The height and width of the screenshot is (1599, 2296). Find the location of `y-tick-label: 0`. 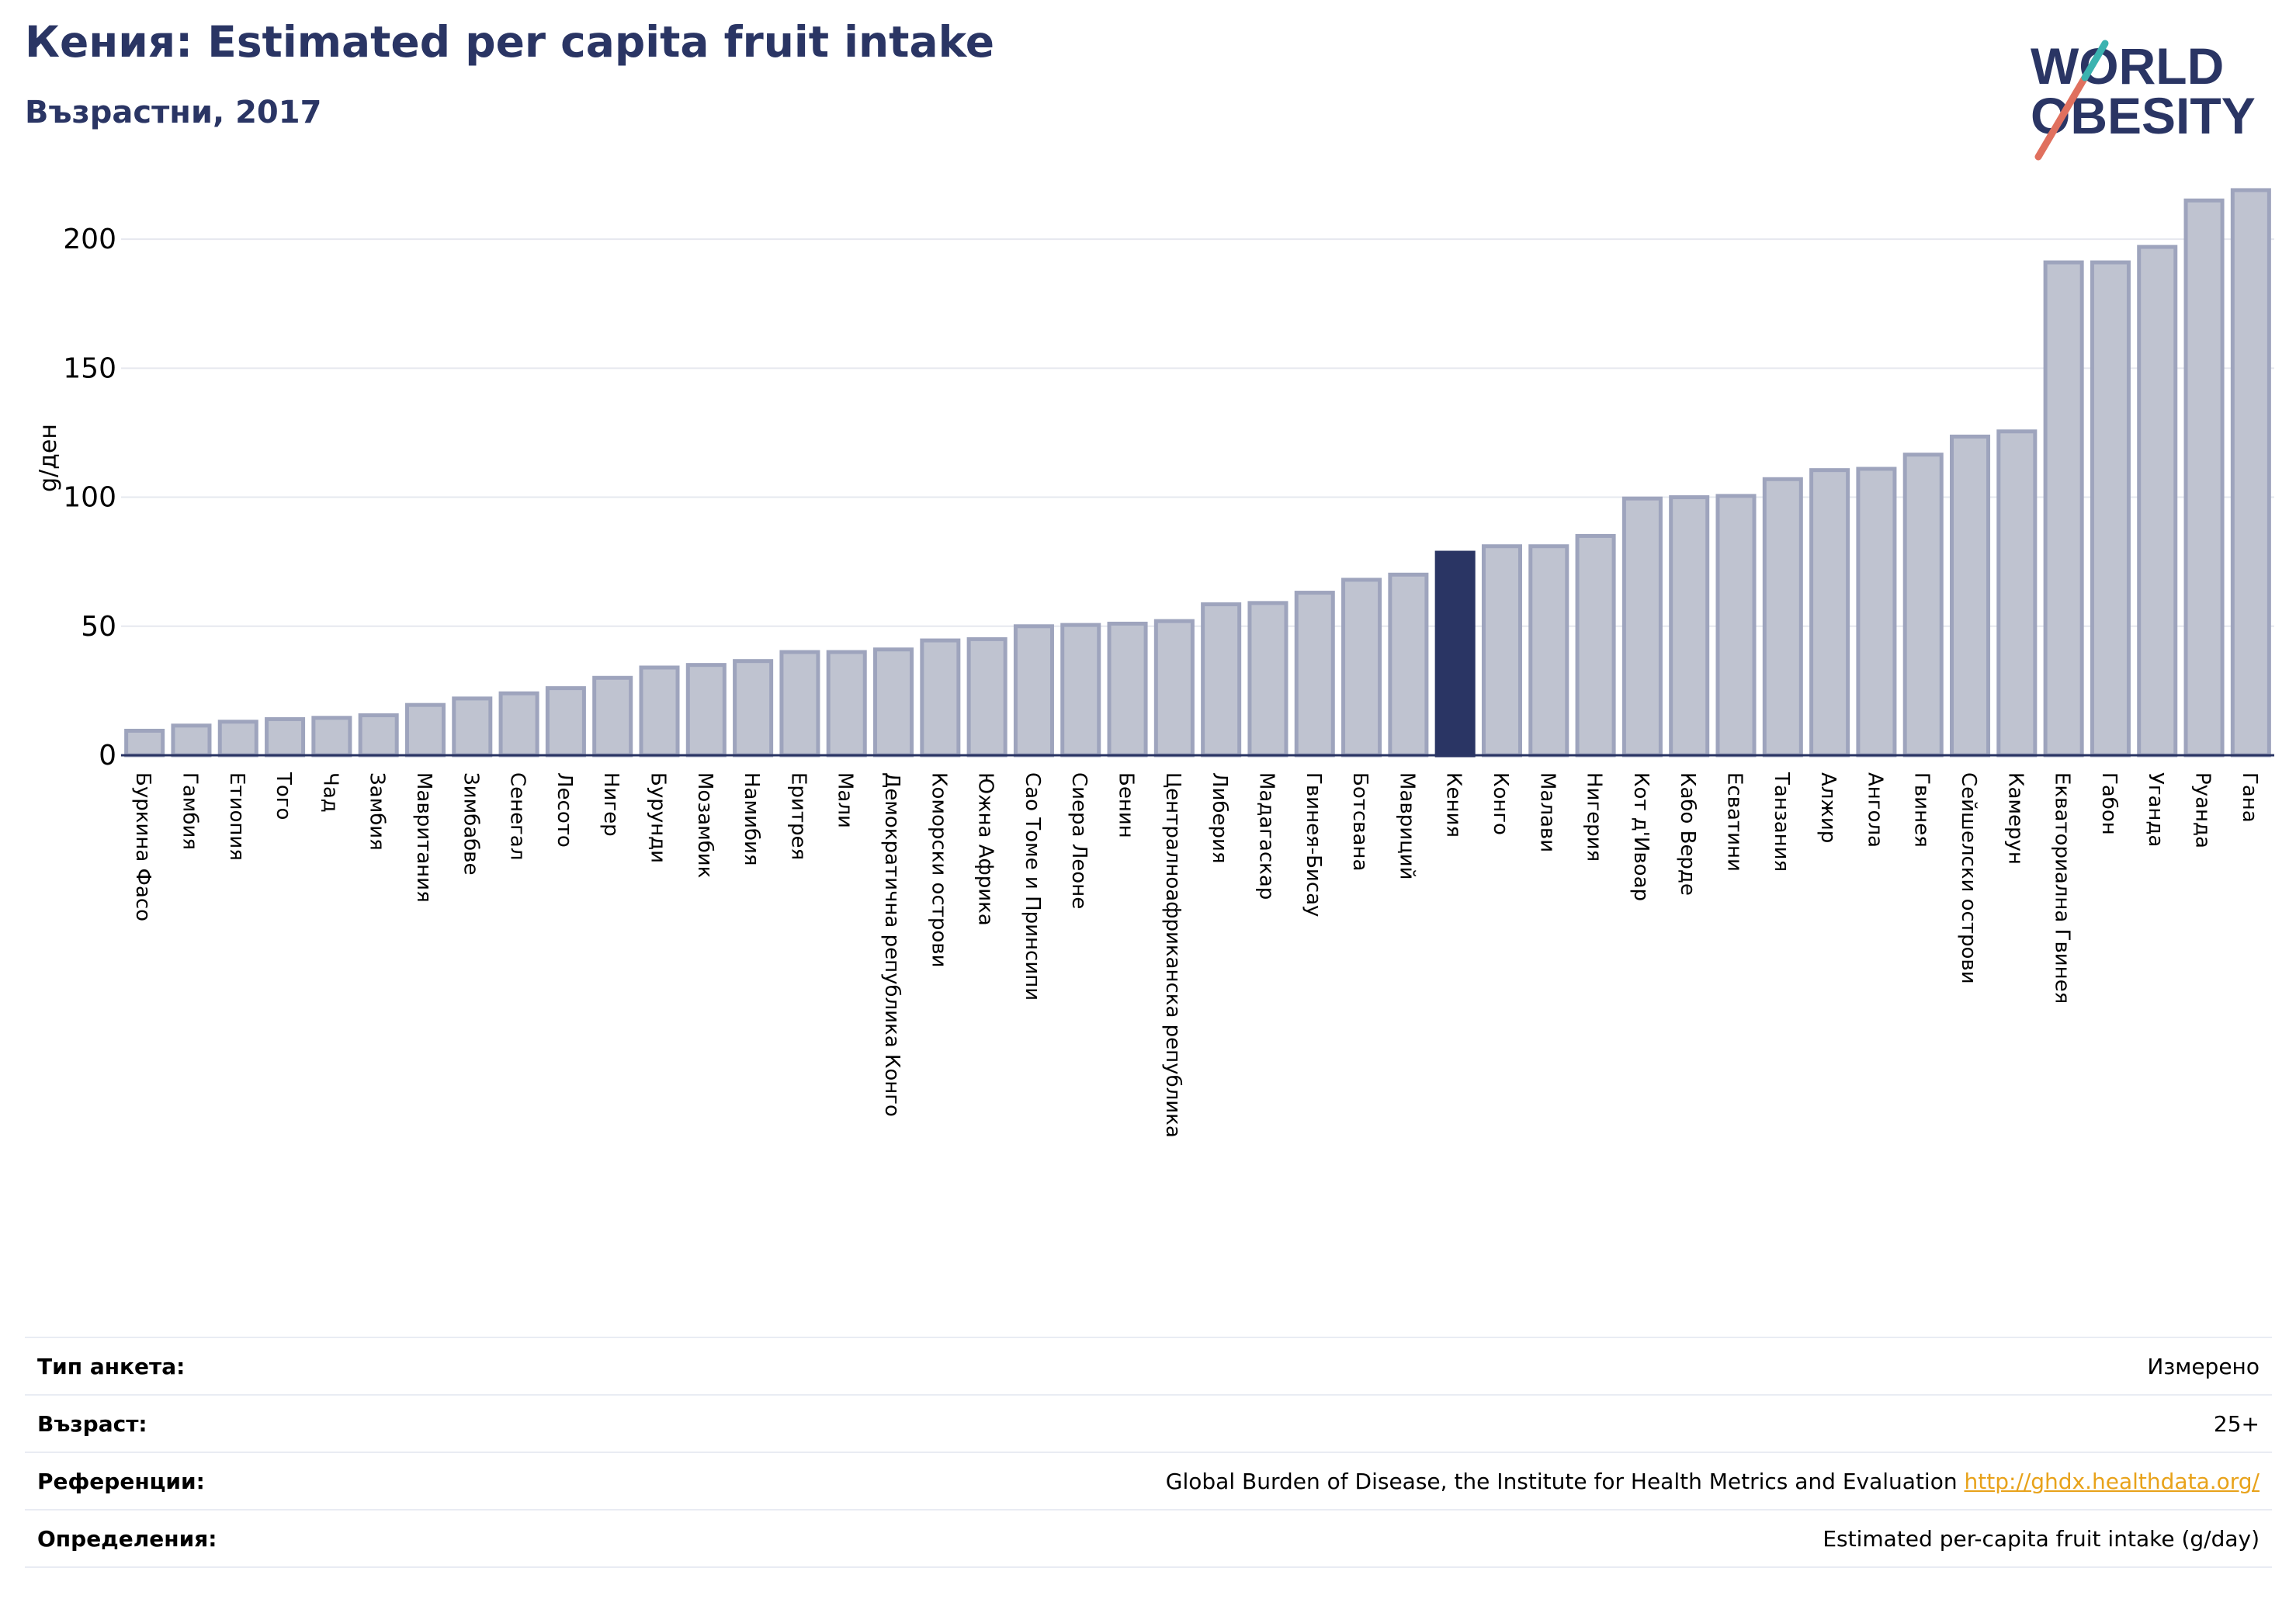

y-tick-label: 0 is located at coordinates (107, 756).